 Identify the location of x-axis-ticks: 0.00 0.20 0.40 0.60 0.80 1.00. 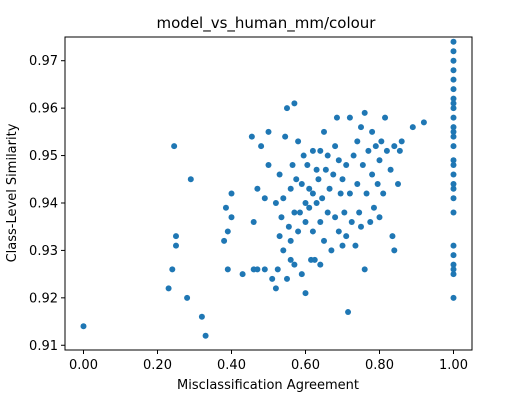
(268, 361).